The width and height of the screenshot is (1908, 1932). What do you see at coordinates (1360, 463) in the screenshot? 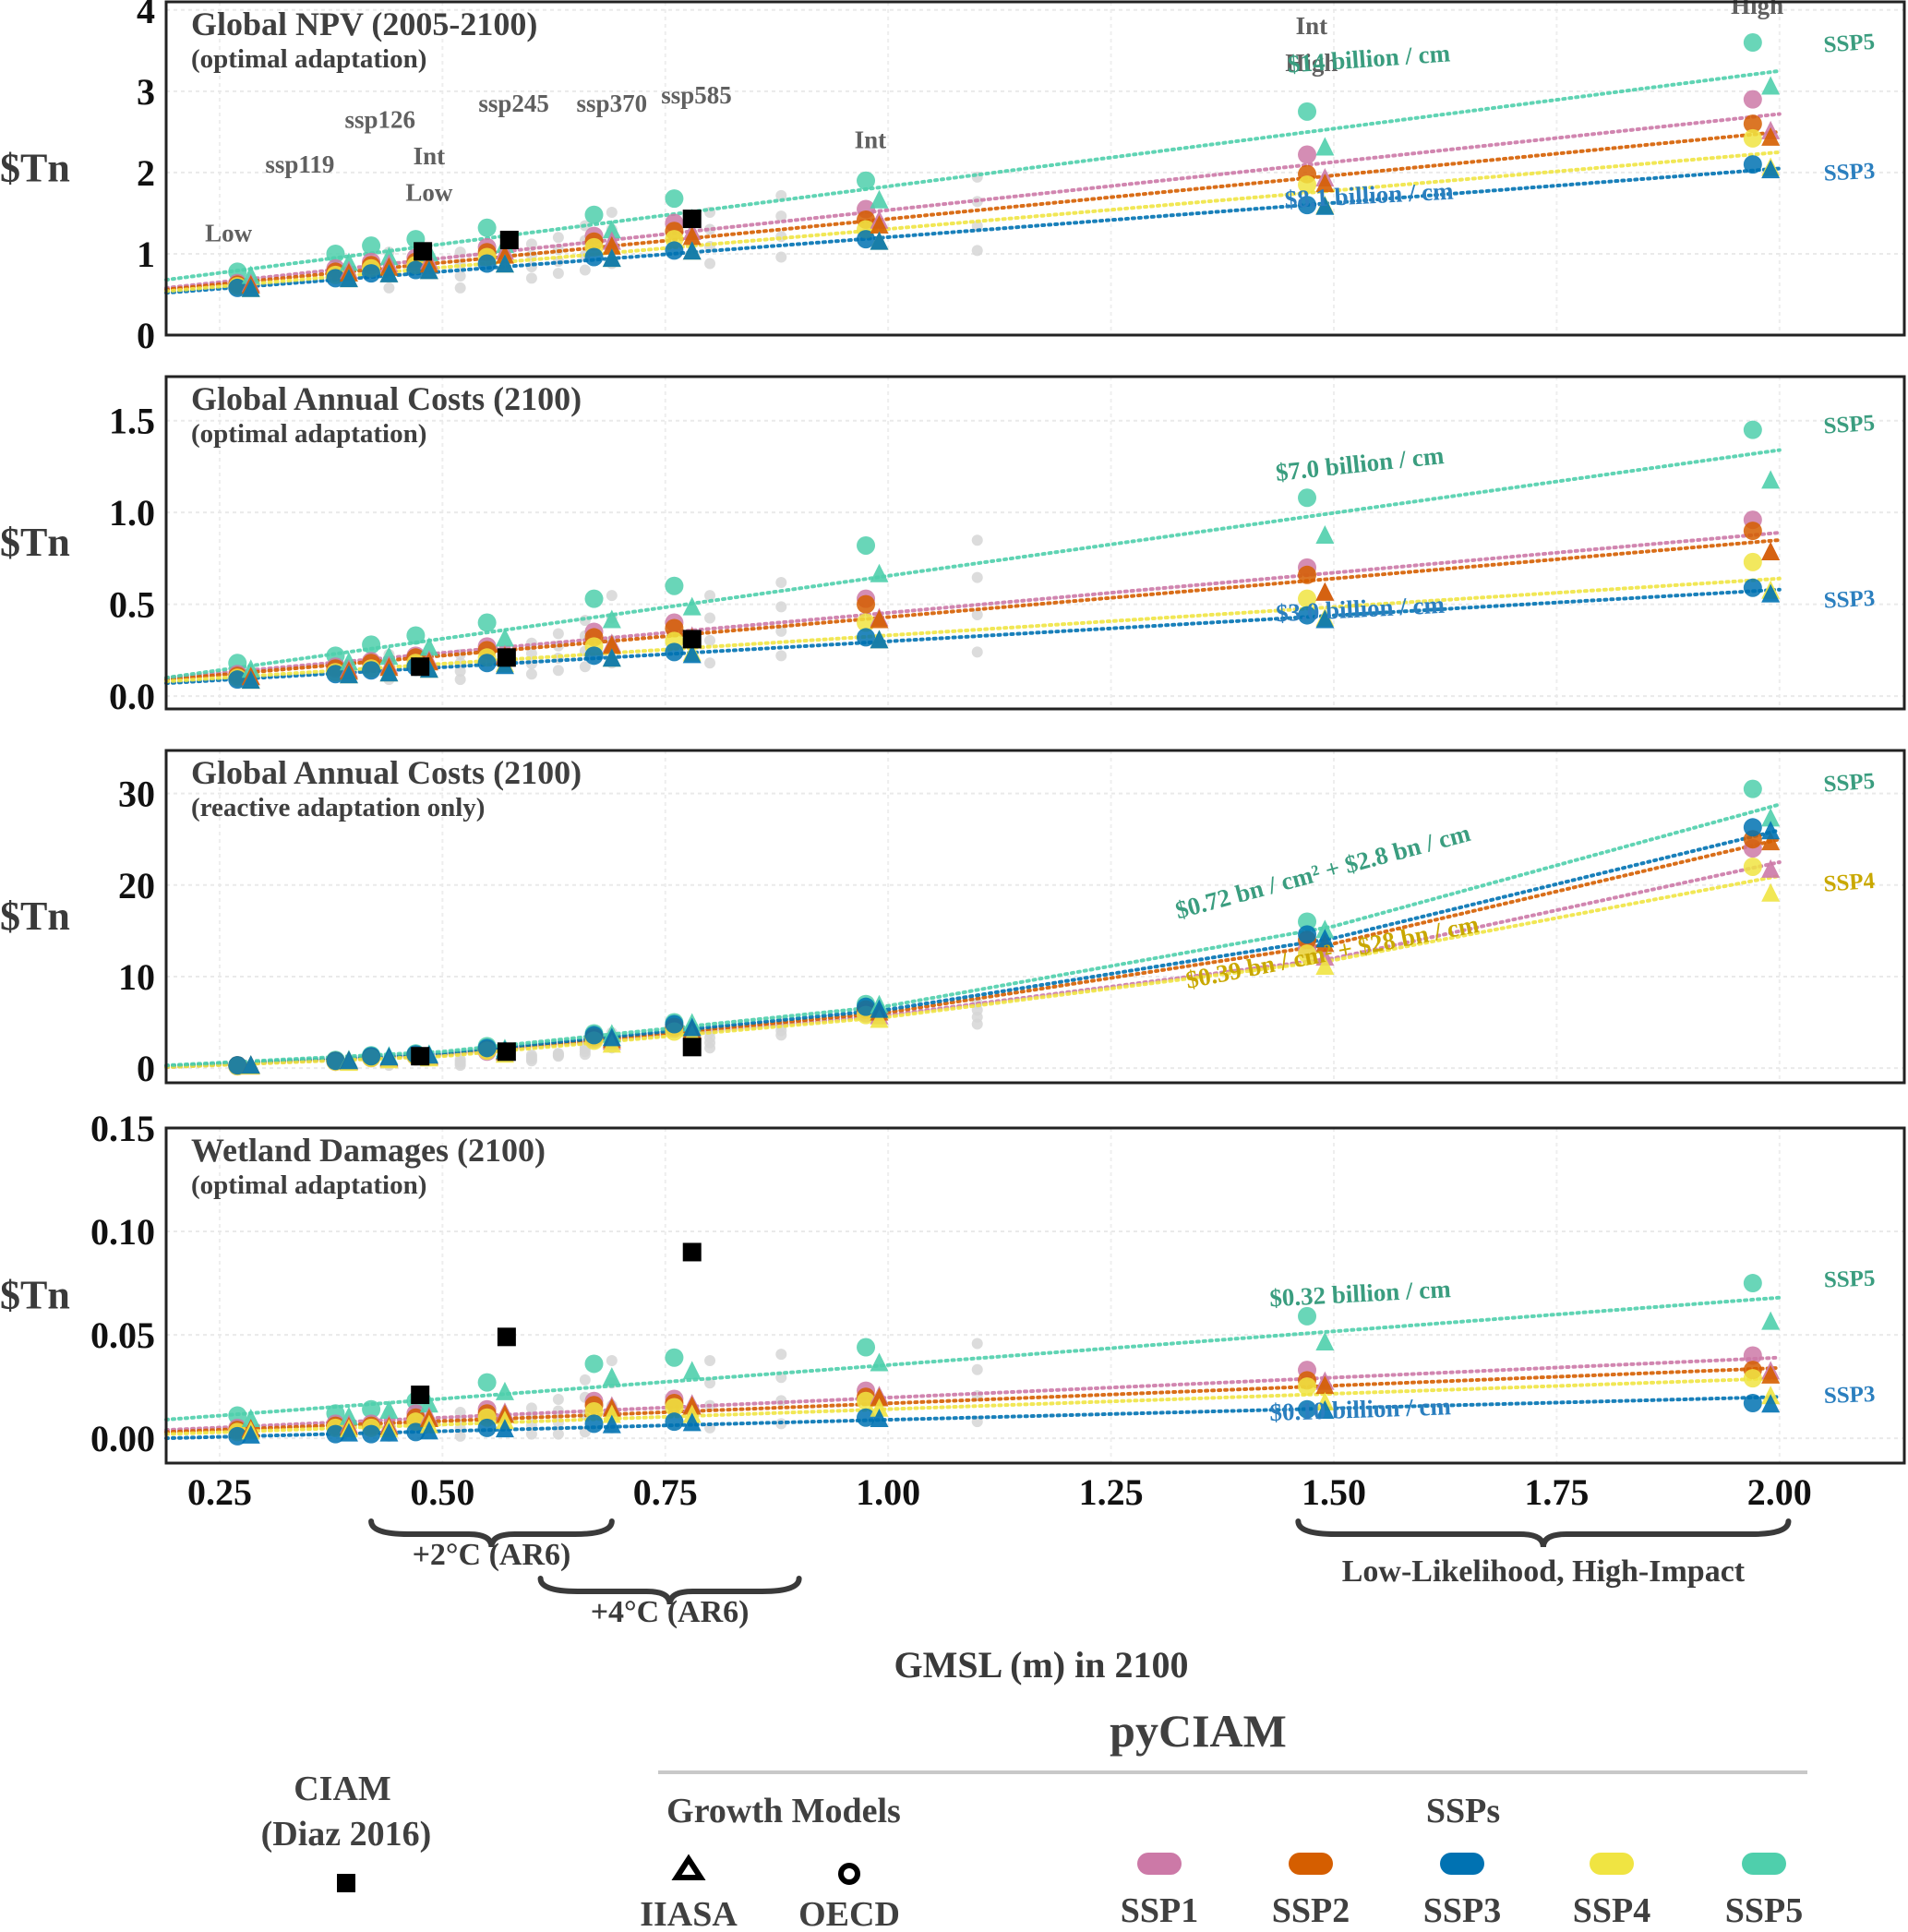
I see `slope-annotation: $7.0 billion / cm` at bounding box center [1360, 463].